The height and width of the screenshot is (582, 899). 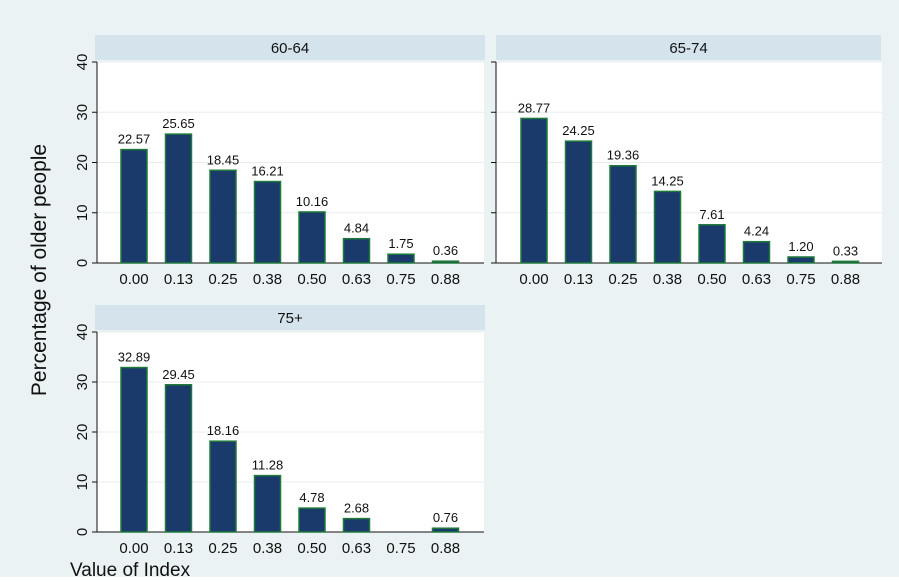 I want to click on panel-title: 60-64, so click(x=290, y=48).